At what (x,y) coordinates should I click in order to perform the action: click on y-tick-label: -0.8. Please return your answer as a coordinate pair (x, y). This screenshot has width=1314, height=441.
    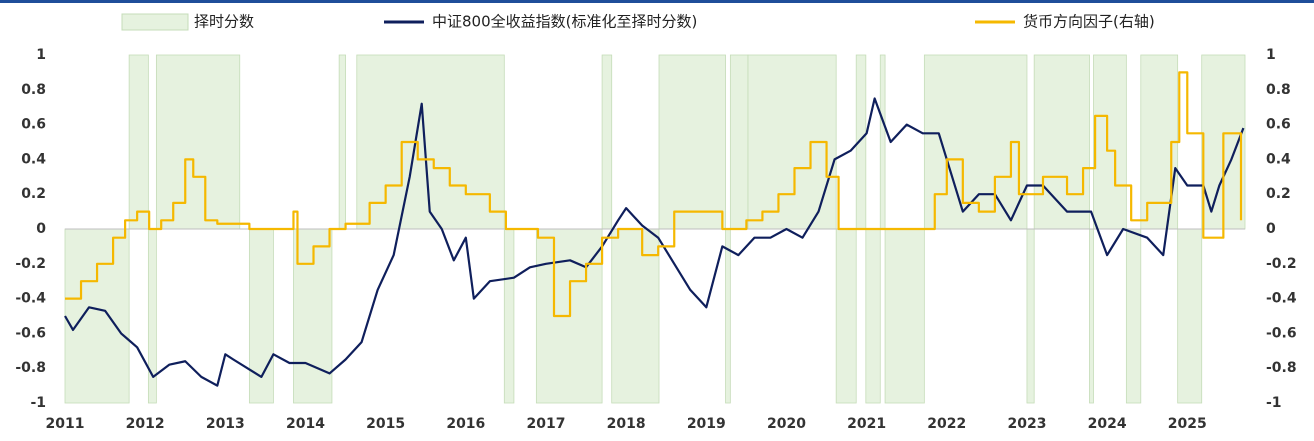
    Looking at the image, I should click on (30, 368).